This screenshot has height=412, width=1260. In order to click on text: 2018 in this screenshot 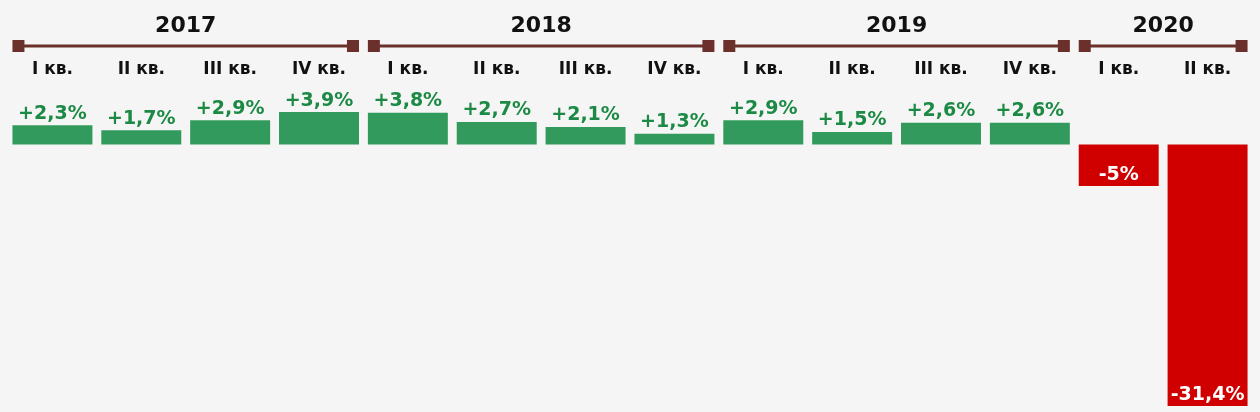, I will do `click(541, 24)`.